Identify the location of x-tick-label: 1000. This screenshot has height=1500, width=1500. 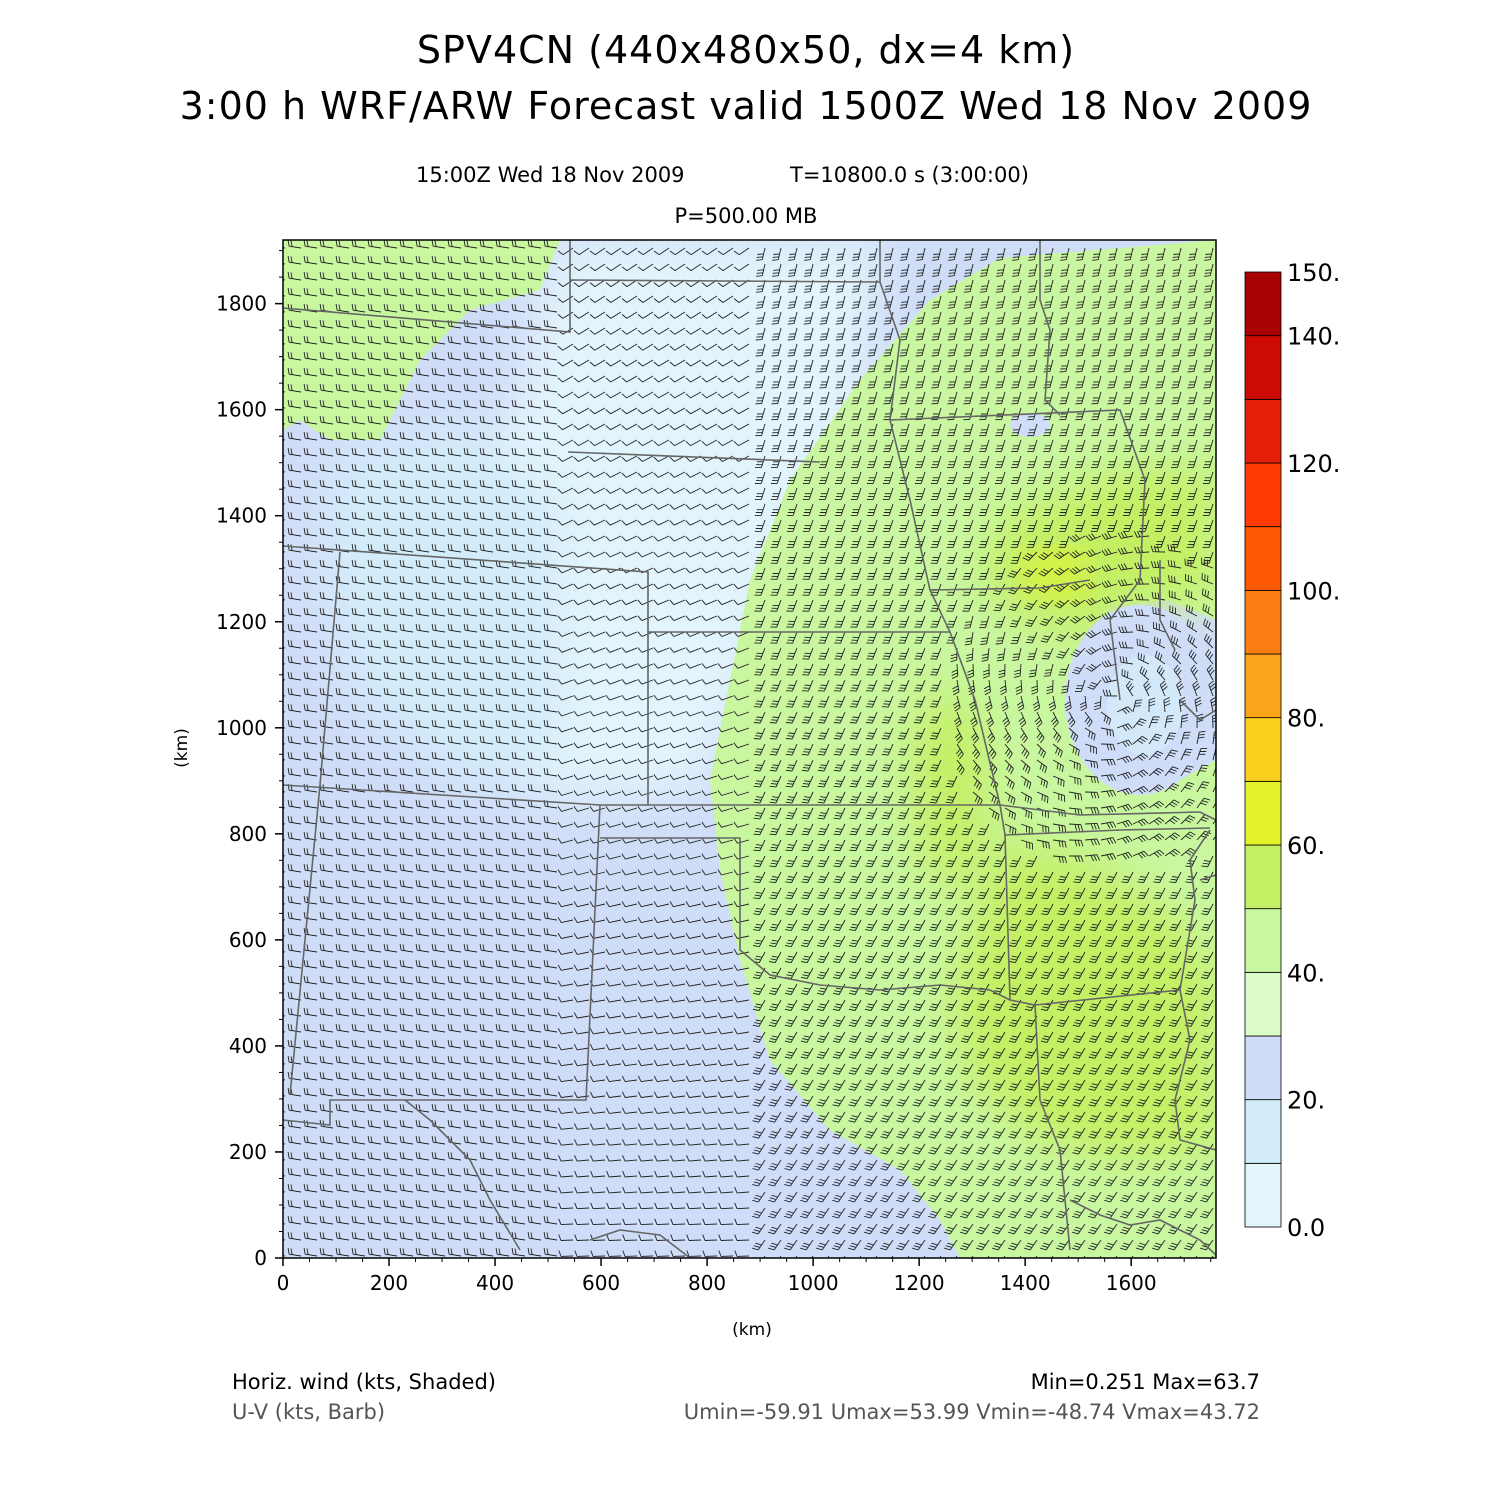
(813, 1283).